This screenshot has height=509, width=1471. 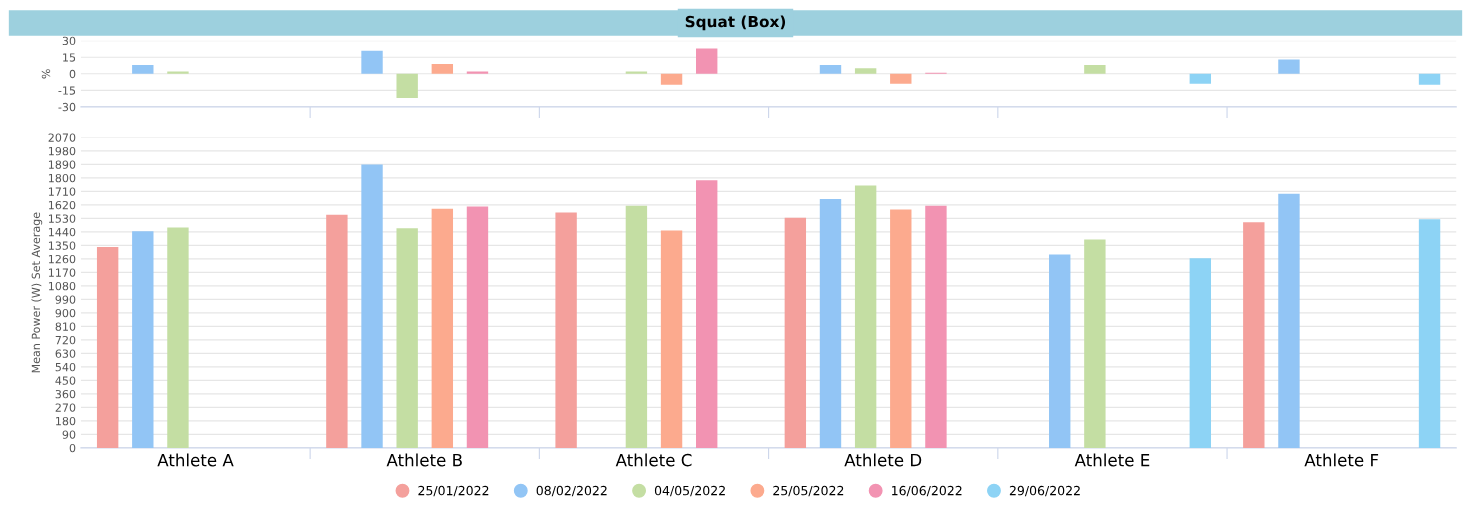 What do you see at coordinates (65, 299) in the screenshot?
I see `y-tick-label: 990` at bounding box center [65, 299].